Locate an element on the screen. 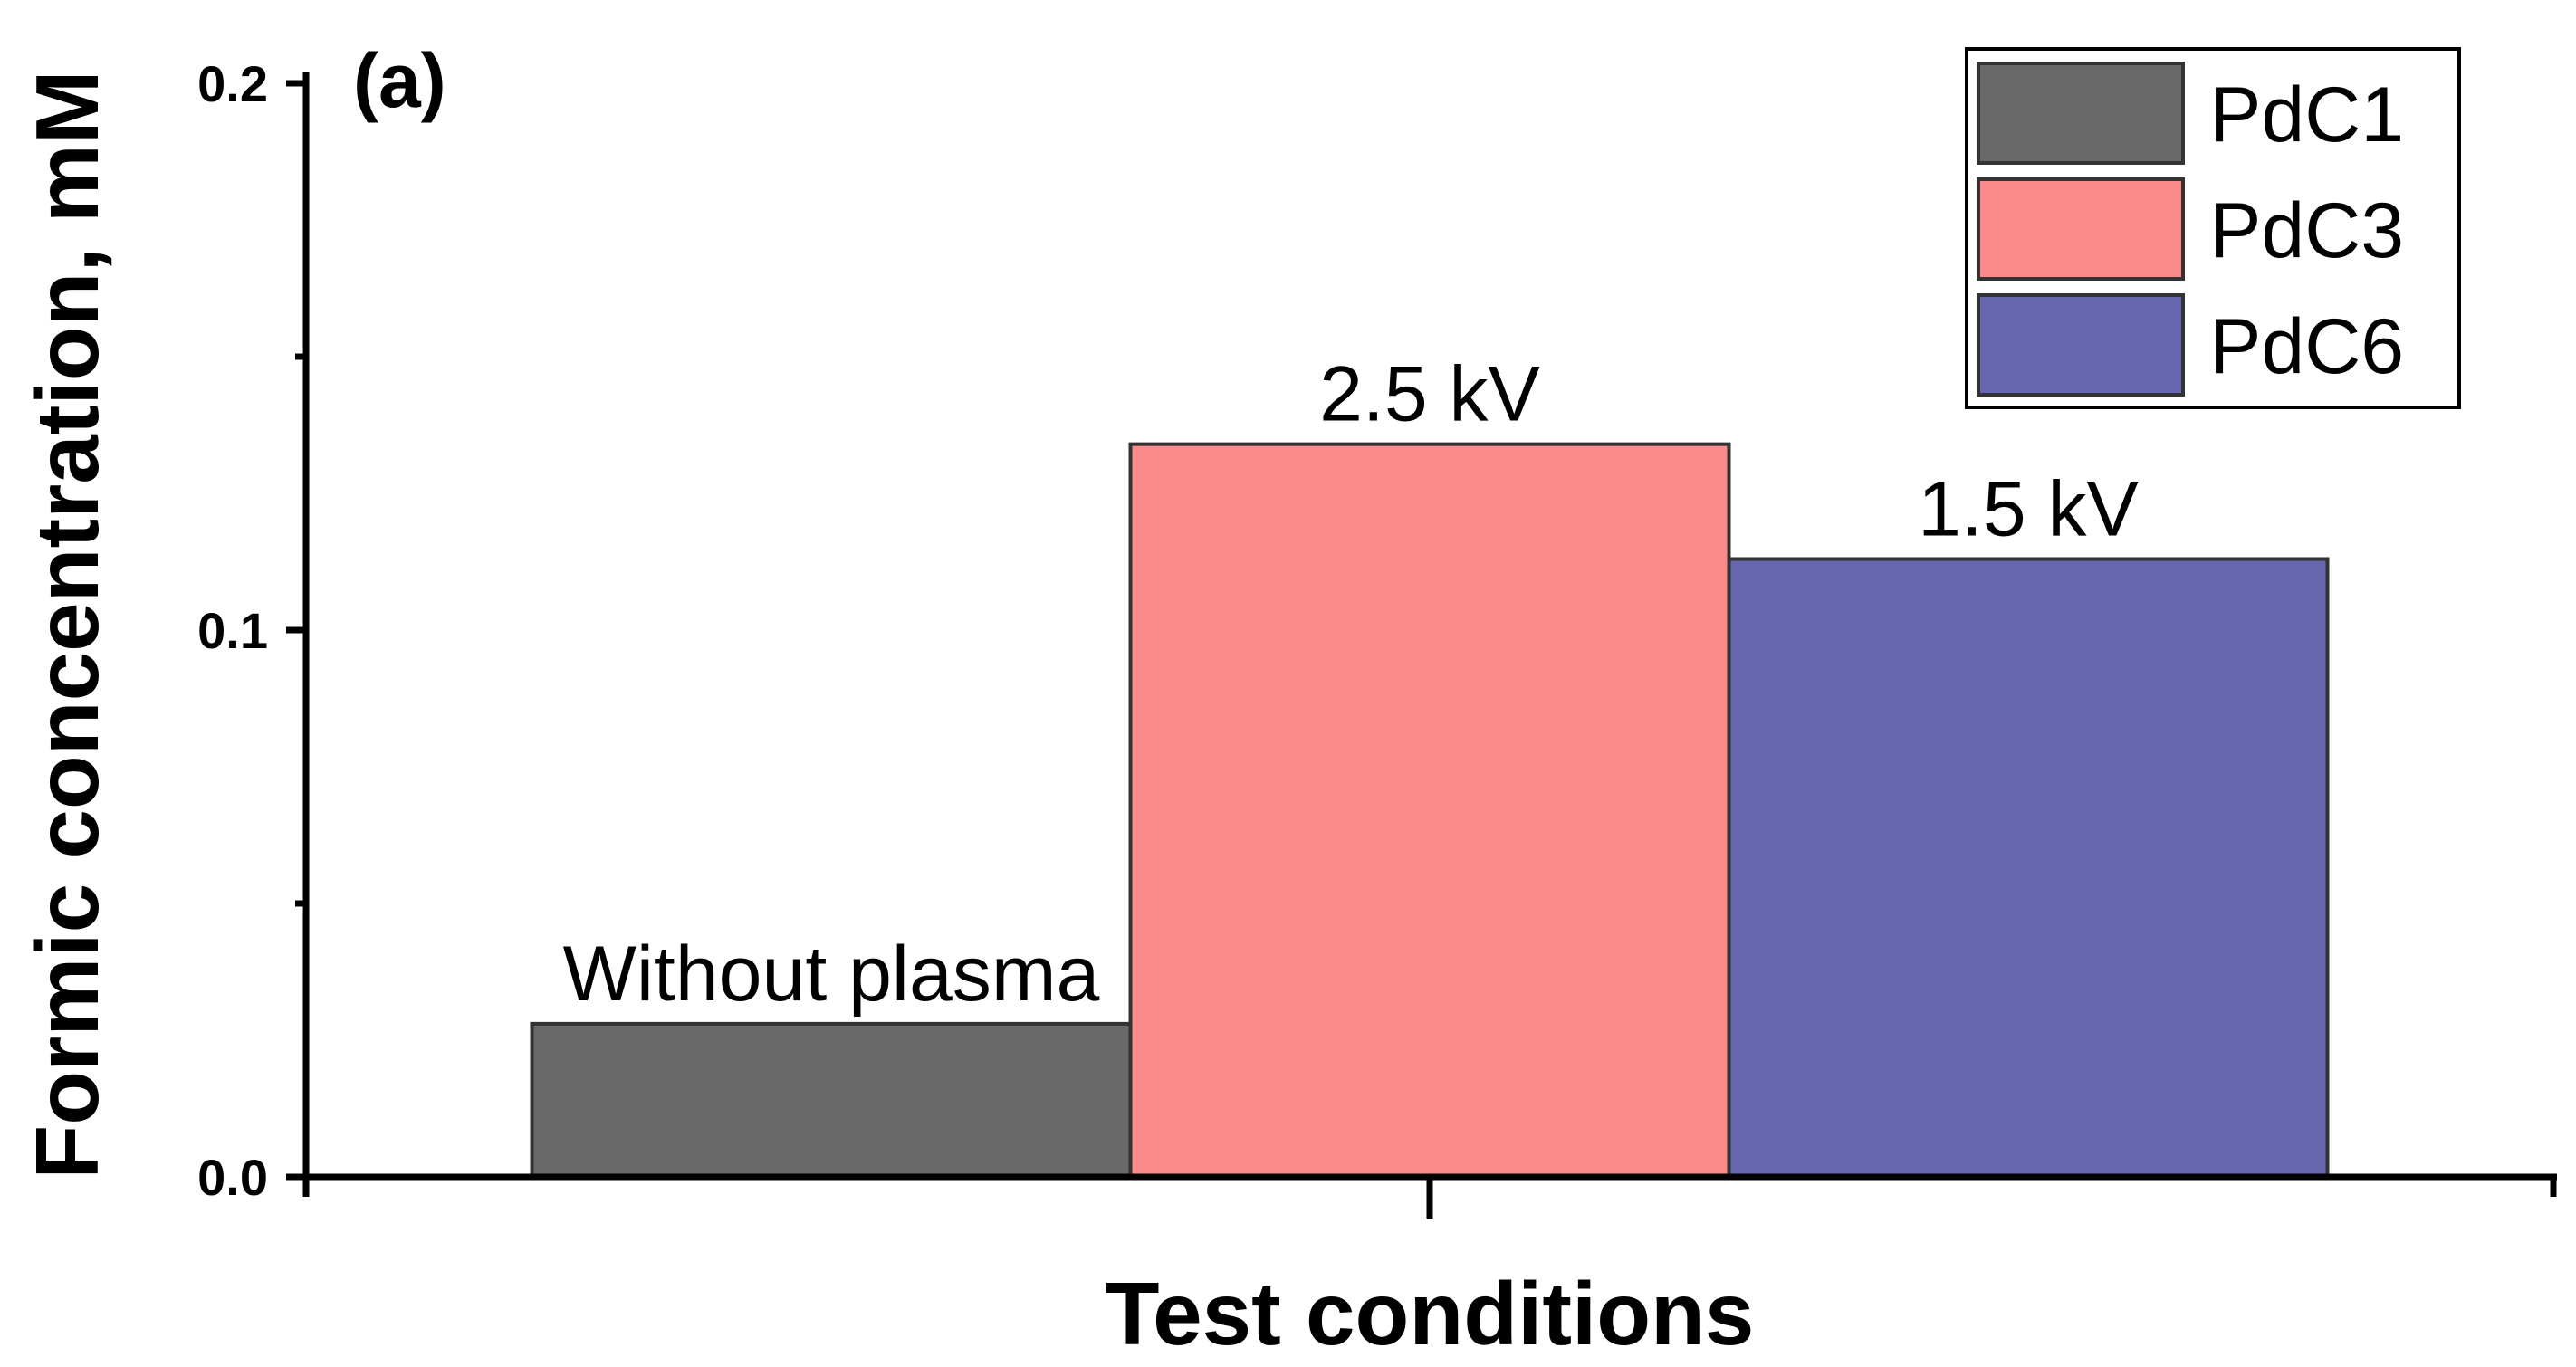 This screenshot has width=2576, height=1367. legend-label-pdc3: PdC3 is located at coordinates (2306, 230).